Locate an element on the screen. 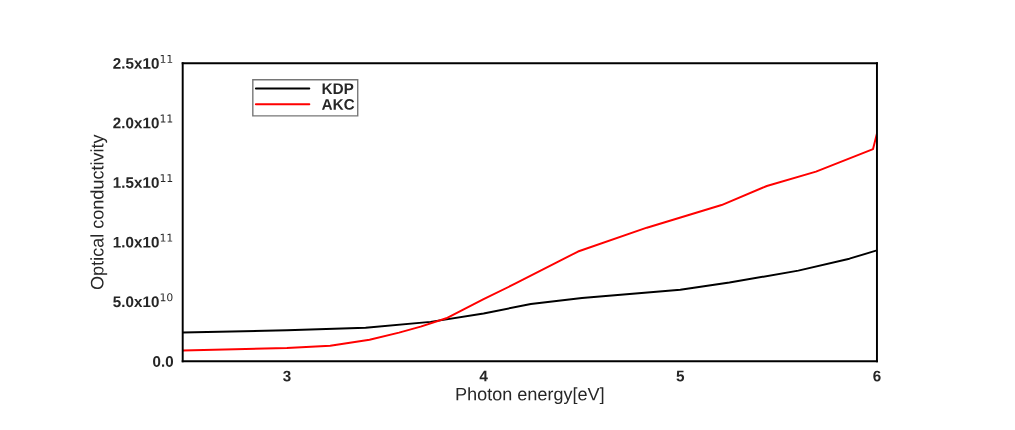 This screenshot has height=430, width=1015. y-tick-label: 5.0x10$^{10}$ is located at coordinates (143, 300).